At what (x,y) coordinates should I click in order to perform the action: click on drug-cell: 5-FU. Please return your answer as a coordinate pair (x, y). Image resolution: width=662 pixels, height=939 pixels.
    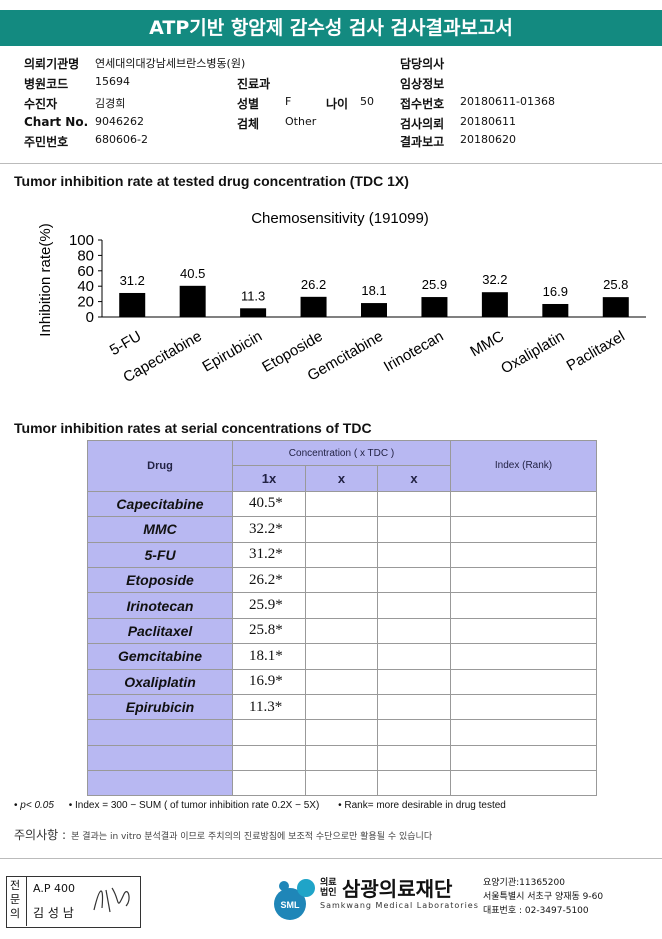
    Looking at the image, I should click on (160, 554).